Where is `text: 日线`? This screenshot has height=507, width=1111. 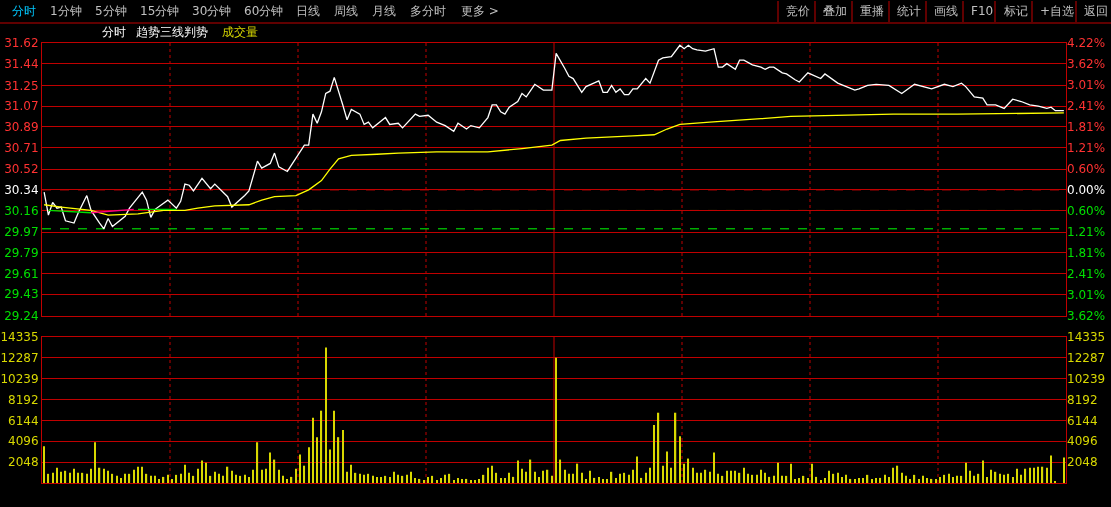
text: 日线 is located at coordinates (308, 11).